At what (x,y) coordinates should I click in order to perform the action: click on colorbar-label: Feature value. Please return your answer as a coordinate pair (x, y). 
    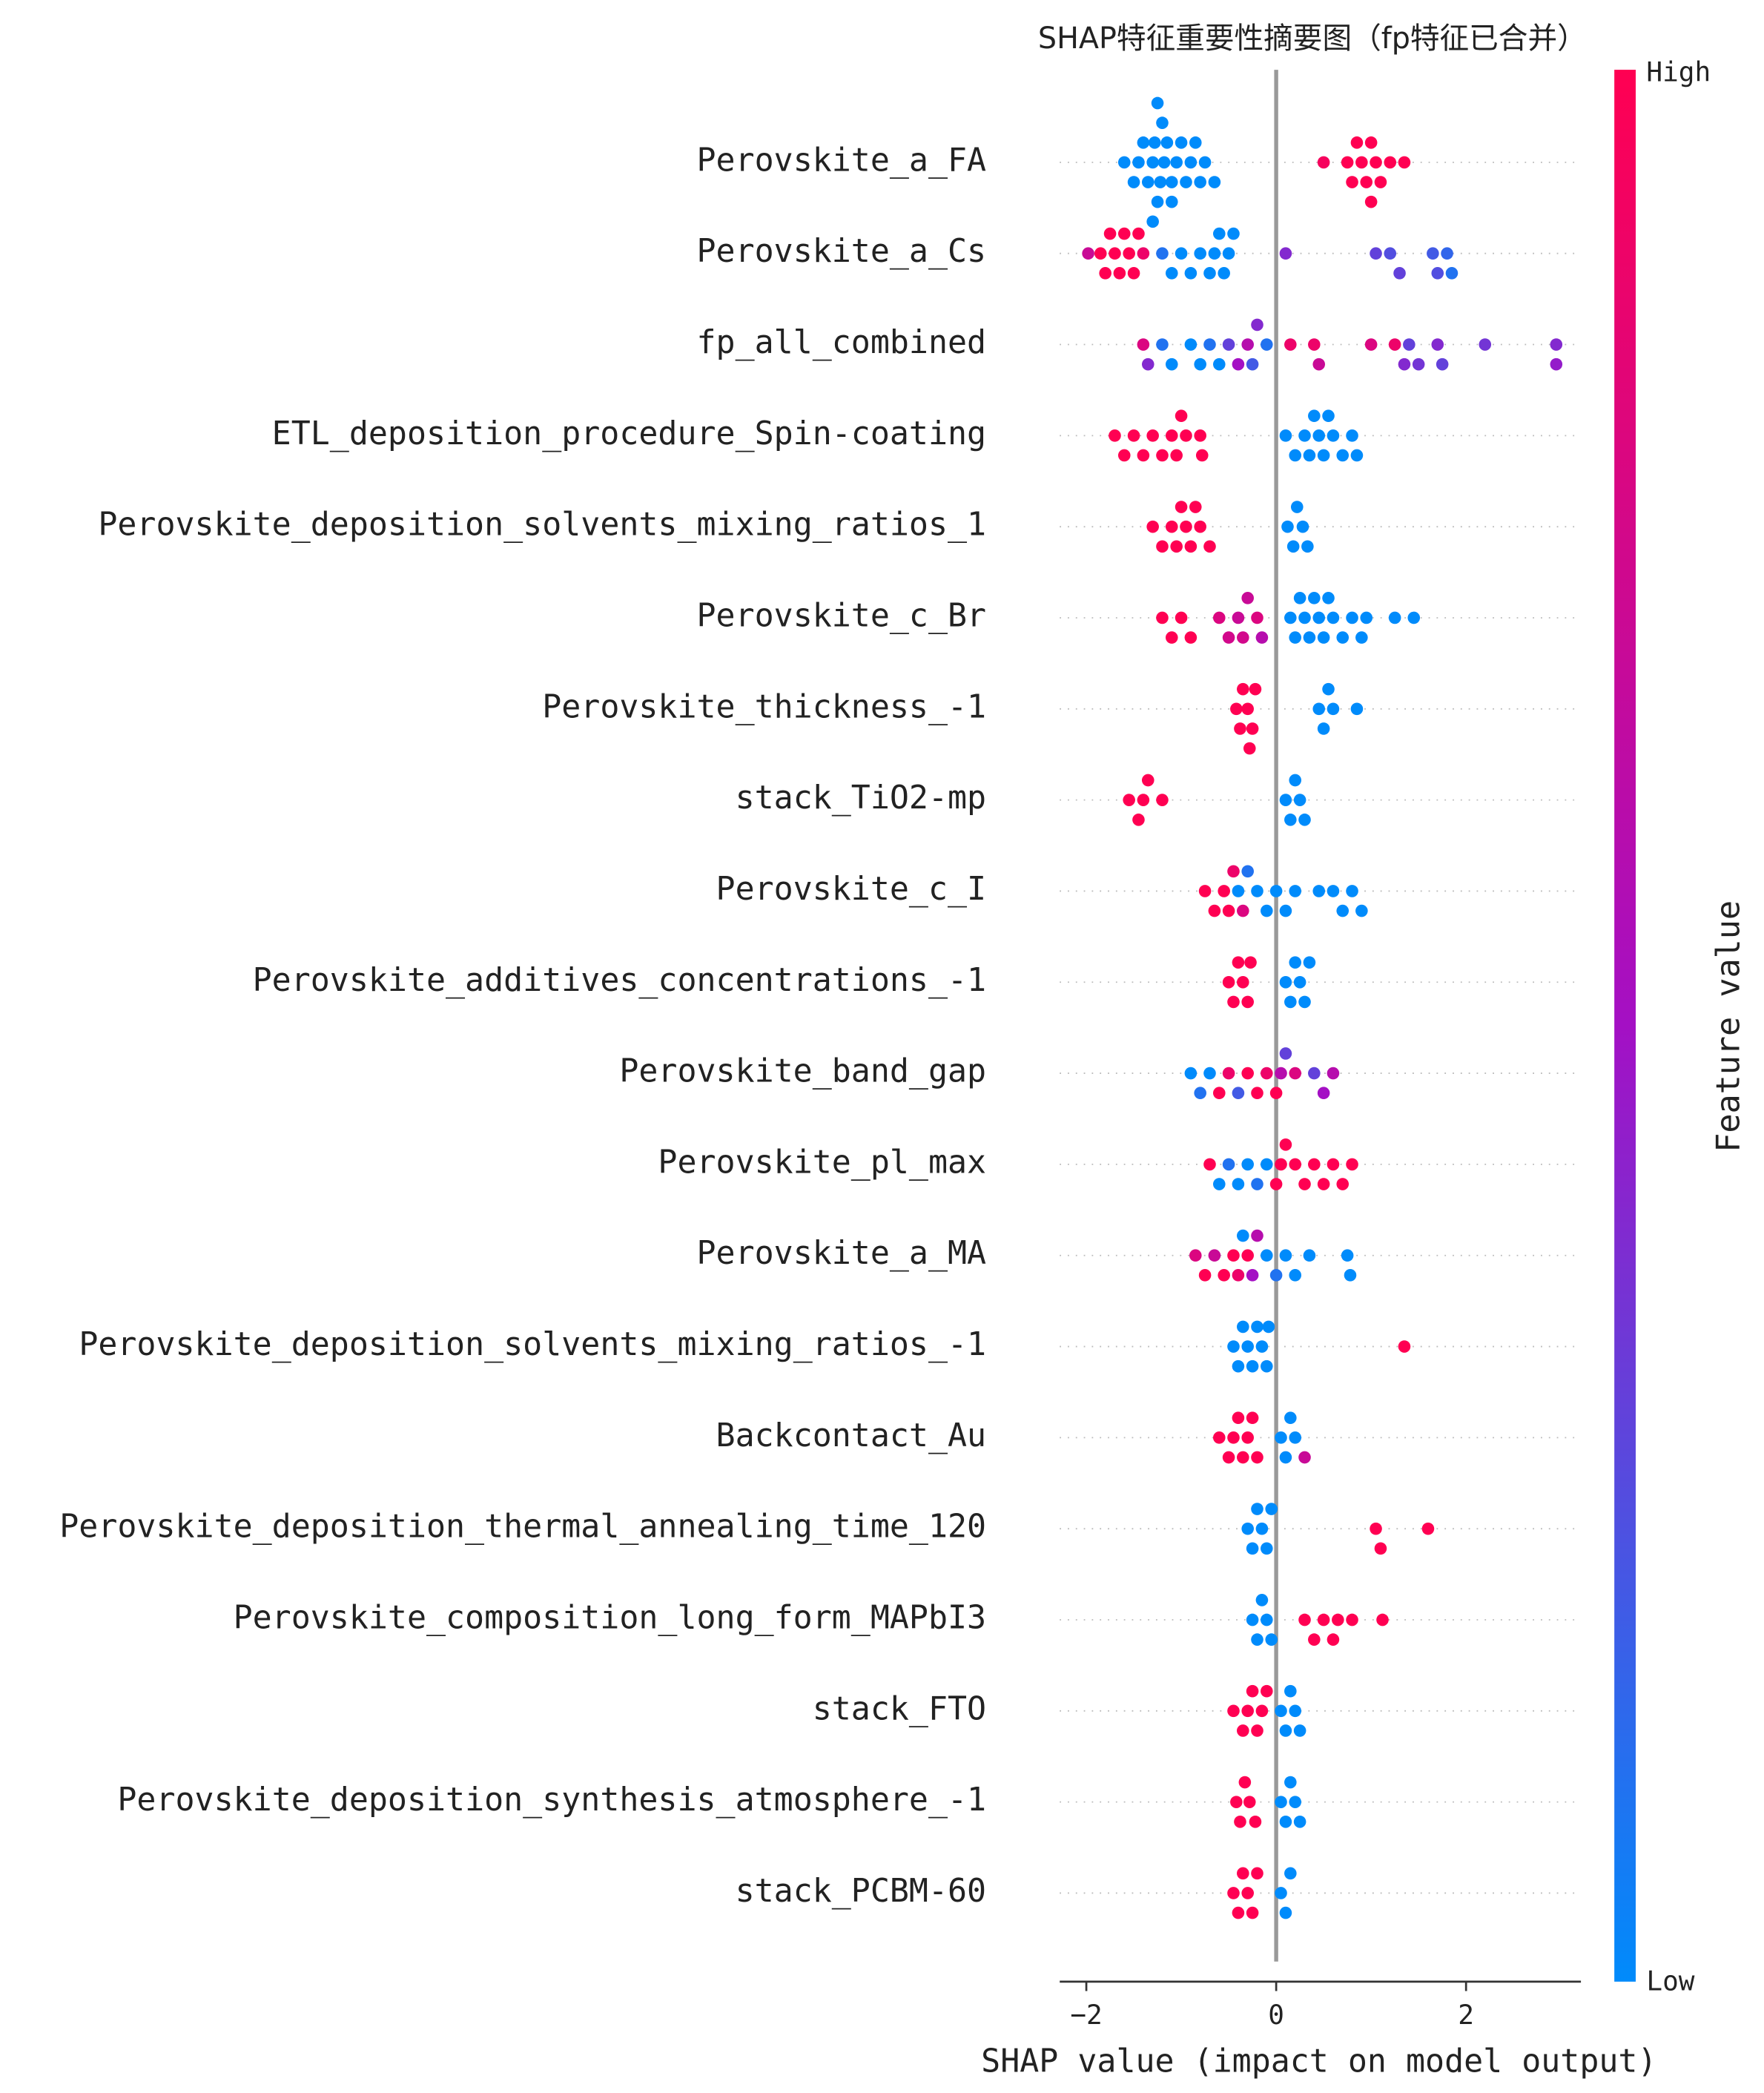
    Looking at the image, I should click on (1728, 1027).